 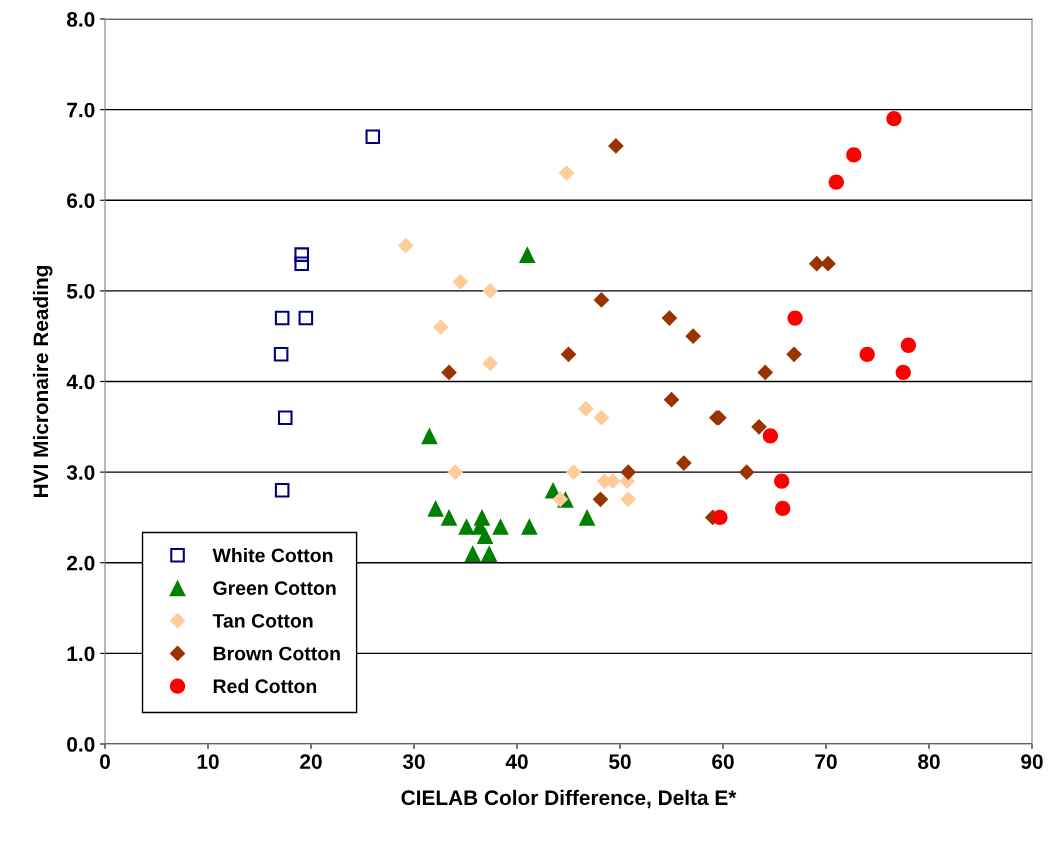 I want to click on x-tick-label: 10, so click(x=208, y=762).